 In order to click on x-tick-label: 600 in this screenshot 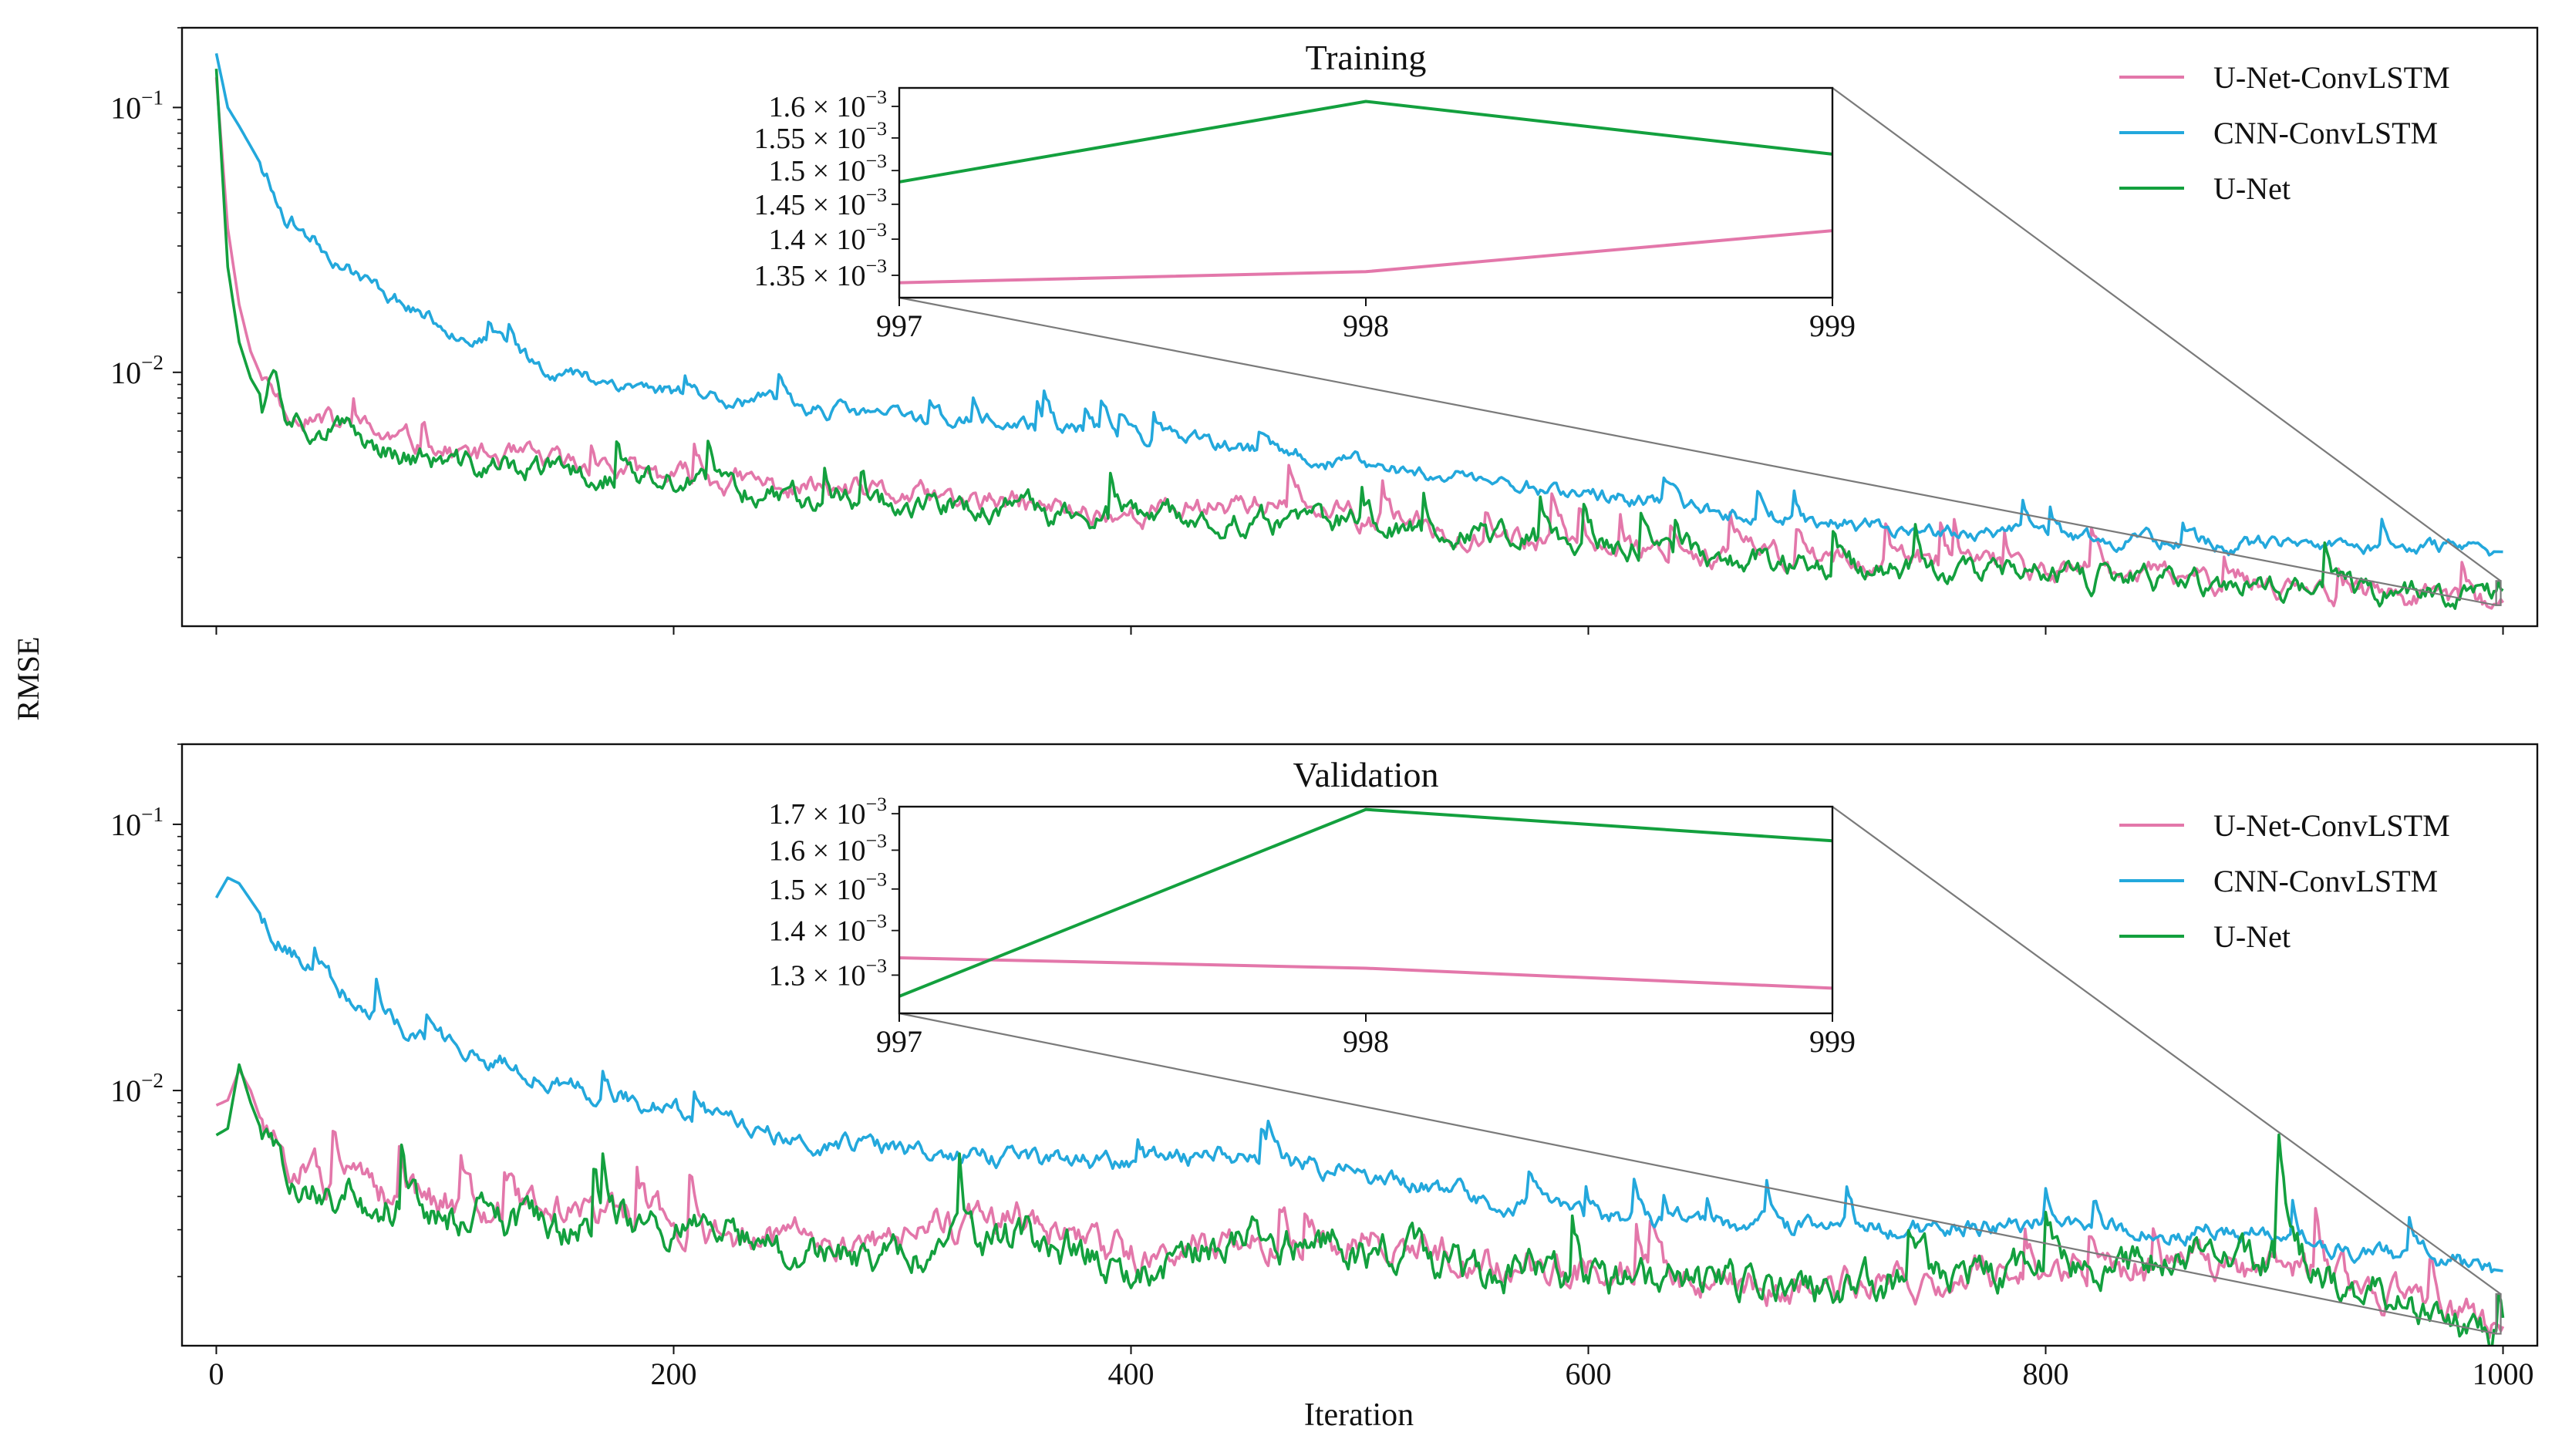, I will do `click(1589, 1374)`.